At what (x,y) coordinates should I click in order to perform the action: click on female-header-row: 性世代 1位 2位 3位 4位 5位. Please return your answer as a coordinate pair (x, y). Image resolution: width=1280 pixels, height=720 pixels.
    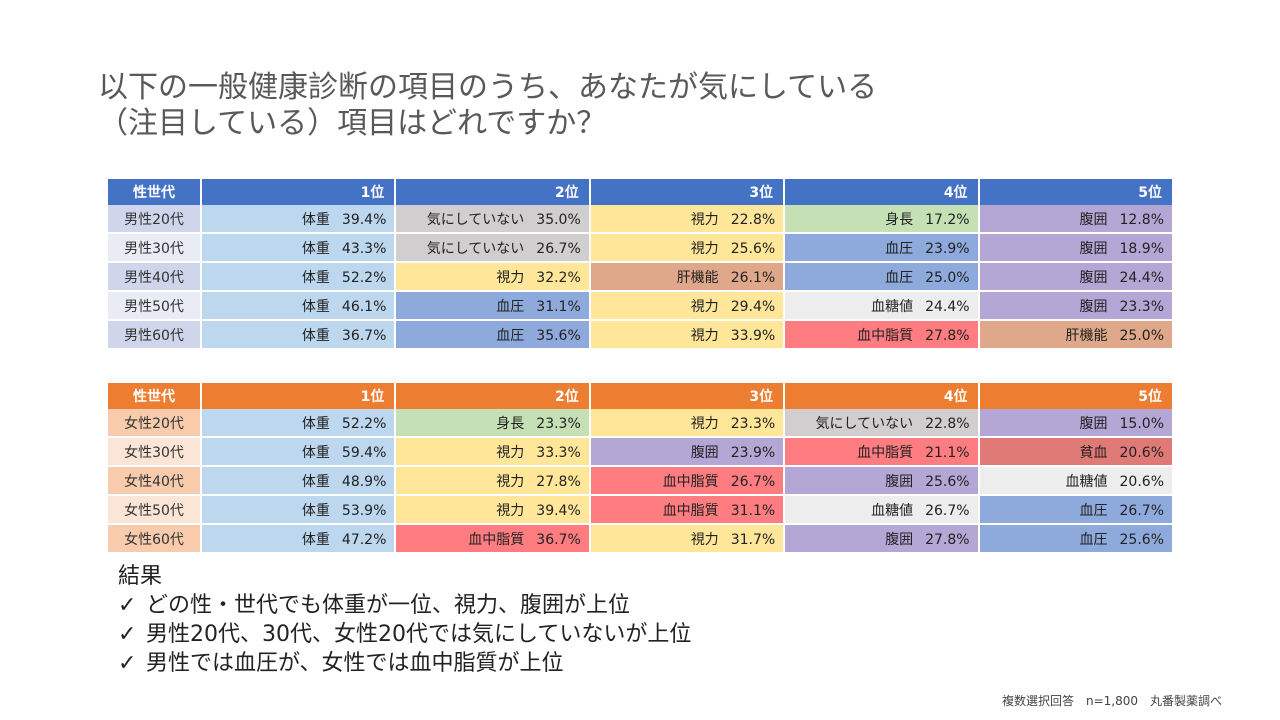
    Looking at the image, I should click on (640, 396).